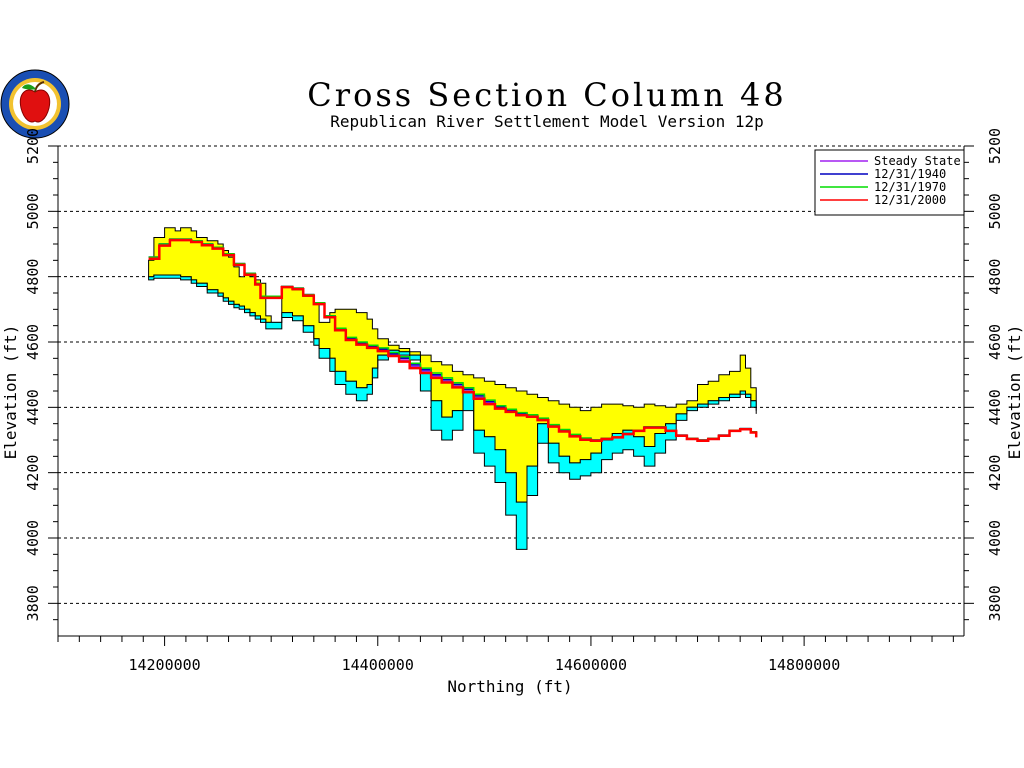 This screenshot has height=768, width=1024. What do you see at coordinates (35, 104) in the screenshot?
I see `apple-seal-logo` at bounding box center [35, 104].